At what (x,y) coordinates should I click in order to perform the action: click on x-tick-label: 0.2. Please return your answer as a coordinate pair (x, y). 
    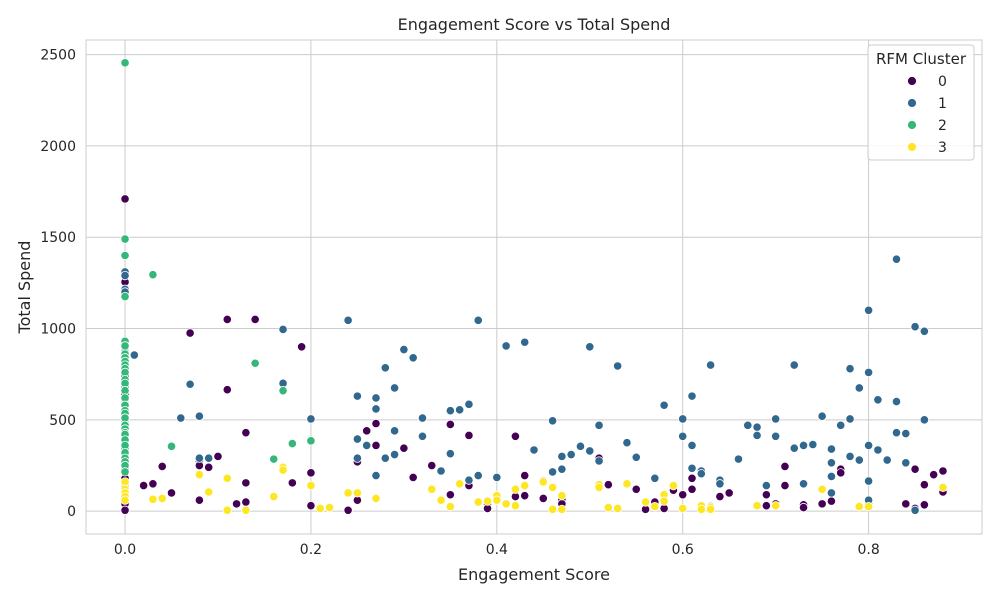
    Looking at the image, I should click on (311, 550).